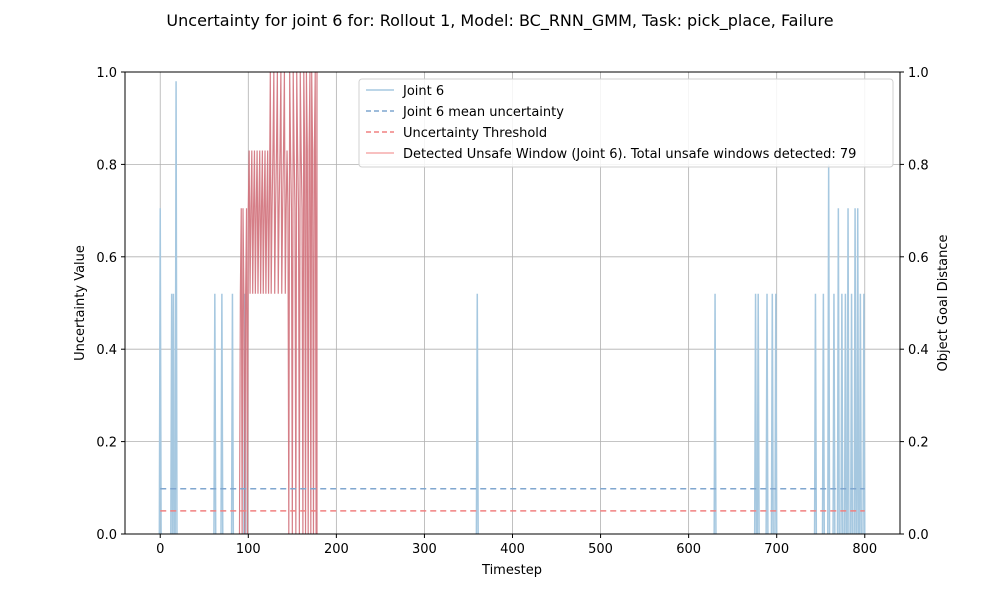 Image resolution: width=1000 pixels, height=604 pixels. Describe the element at coordinates (943, 302) in the screenshot. I see `y2-axis-label: Object Goal Distance` at that location.